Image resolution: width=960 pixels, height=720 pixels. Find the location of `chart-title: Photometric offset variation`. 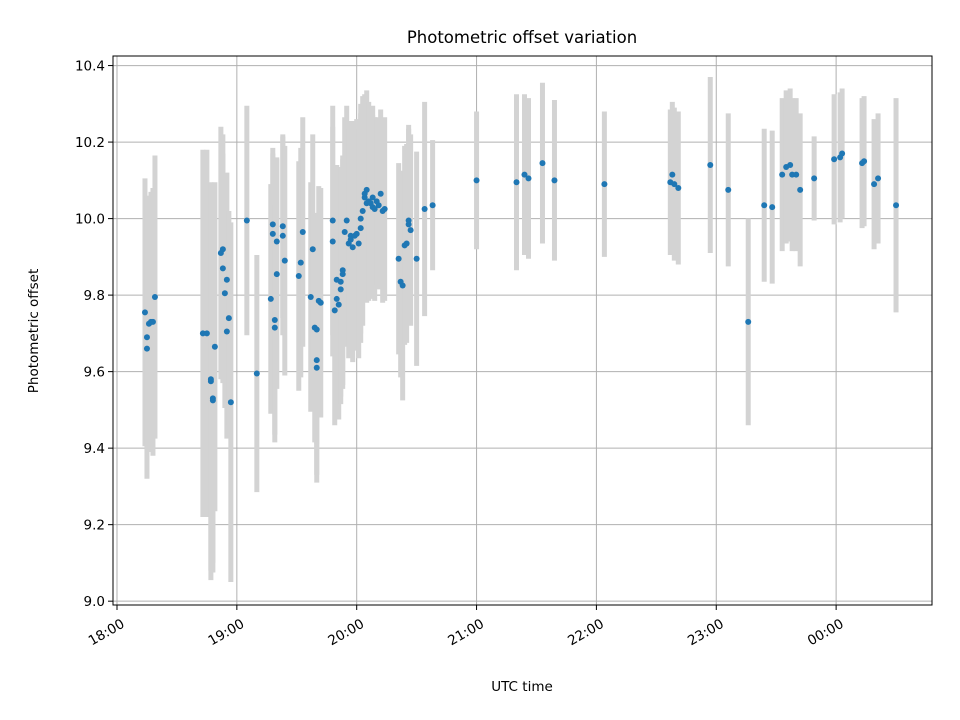

chart-title: Photometric offset variation is located at coordinates (522, 37).